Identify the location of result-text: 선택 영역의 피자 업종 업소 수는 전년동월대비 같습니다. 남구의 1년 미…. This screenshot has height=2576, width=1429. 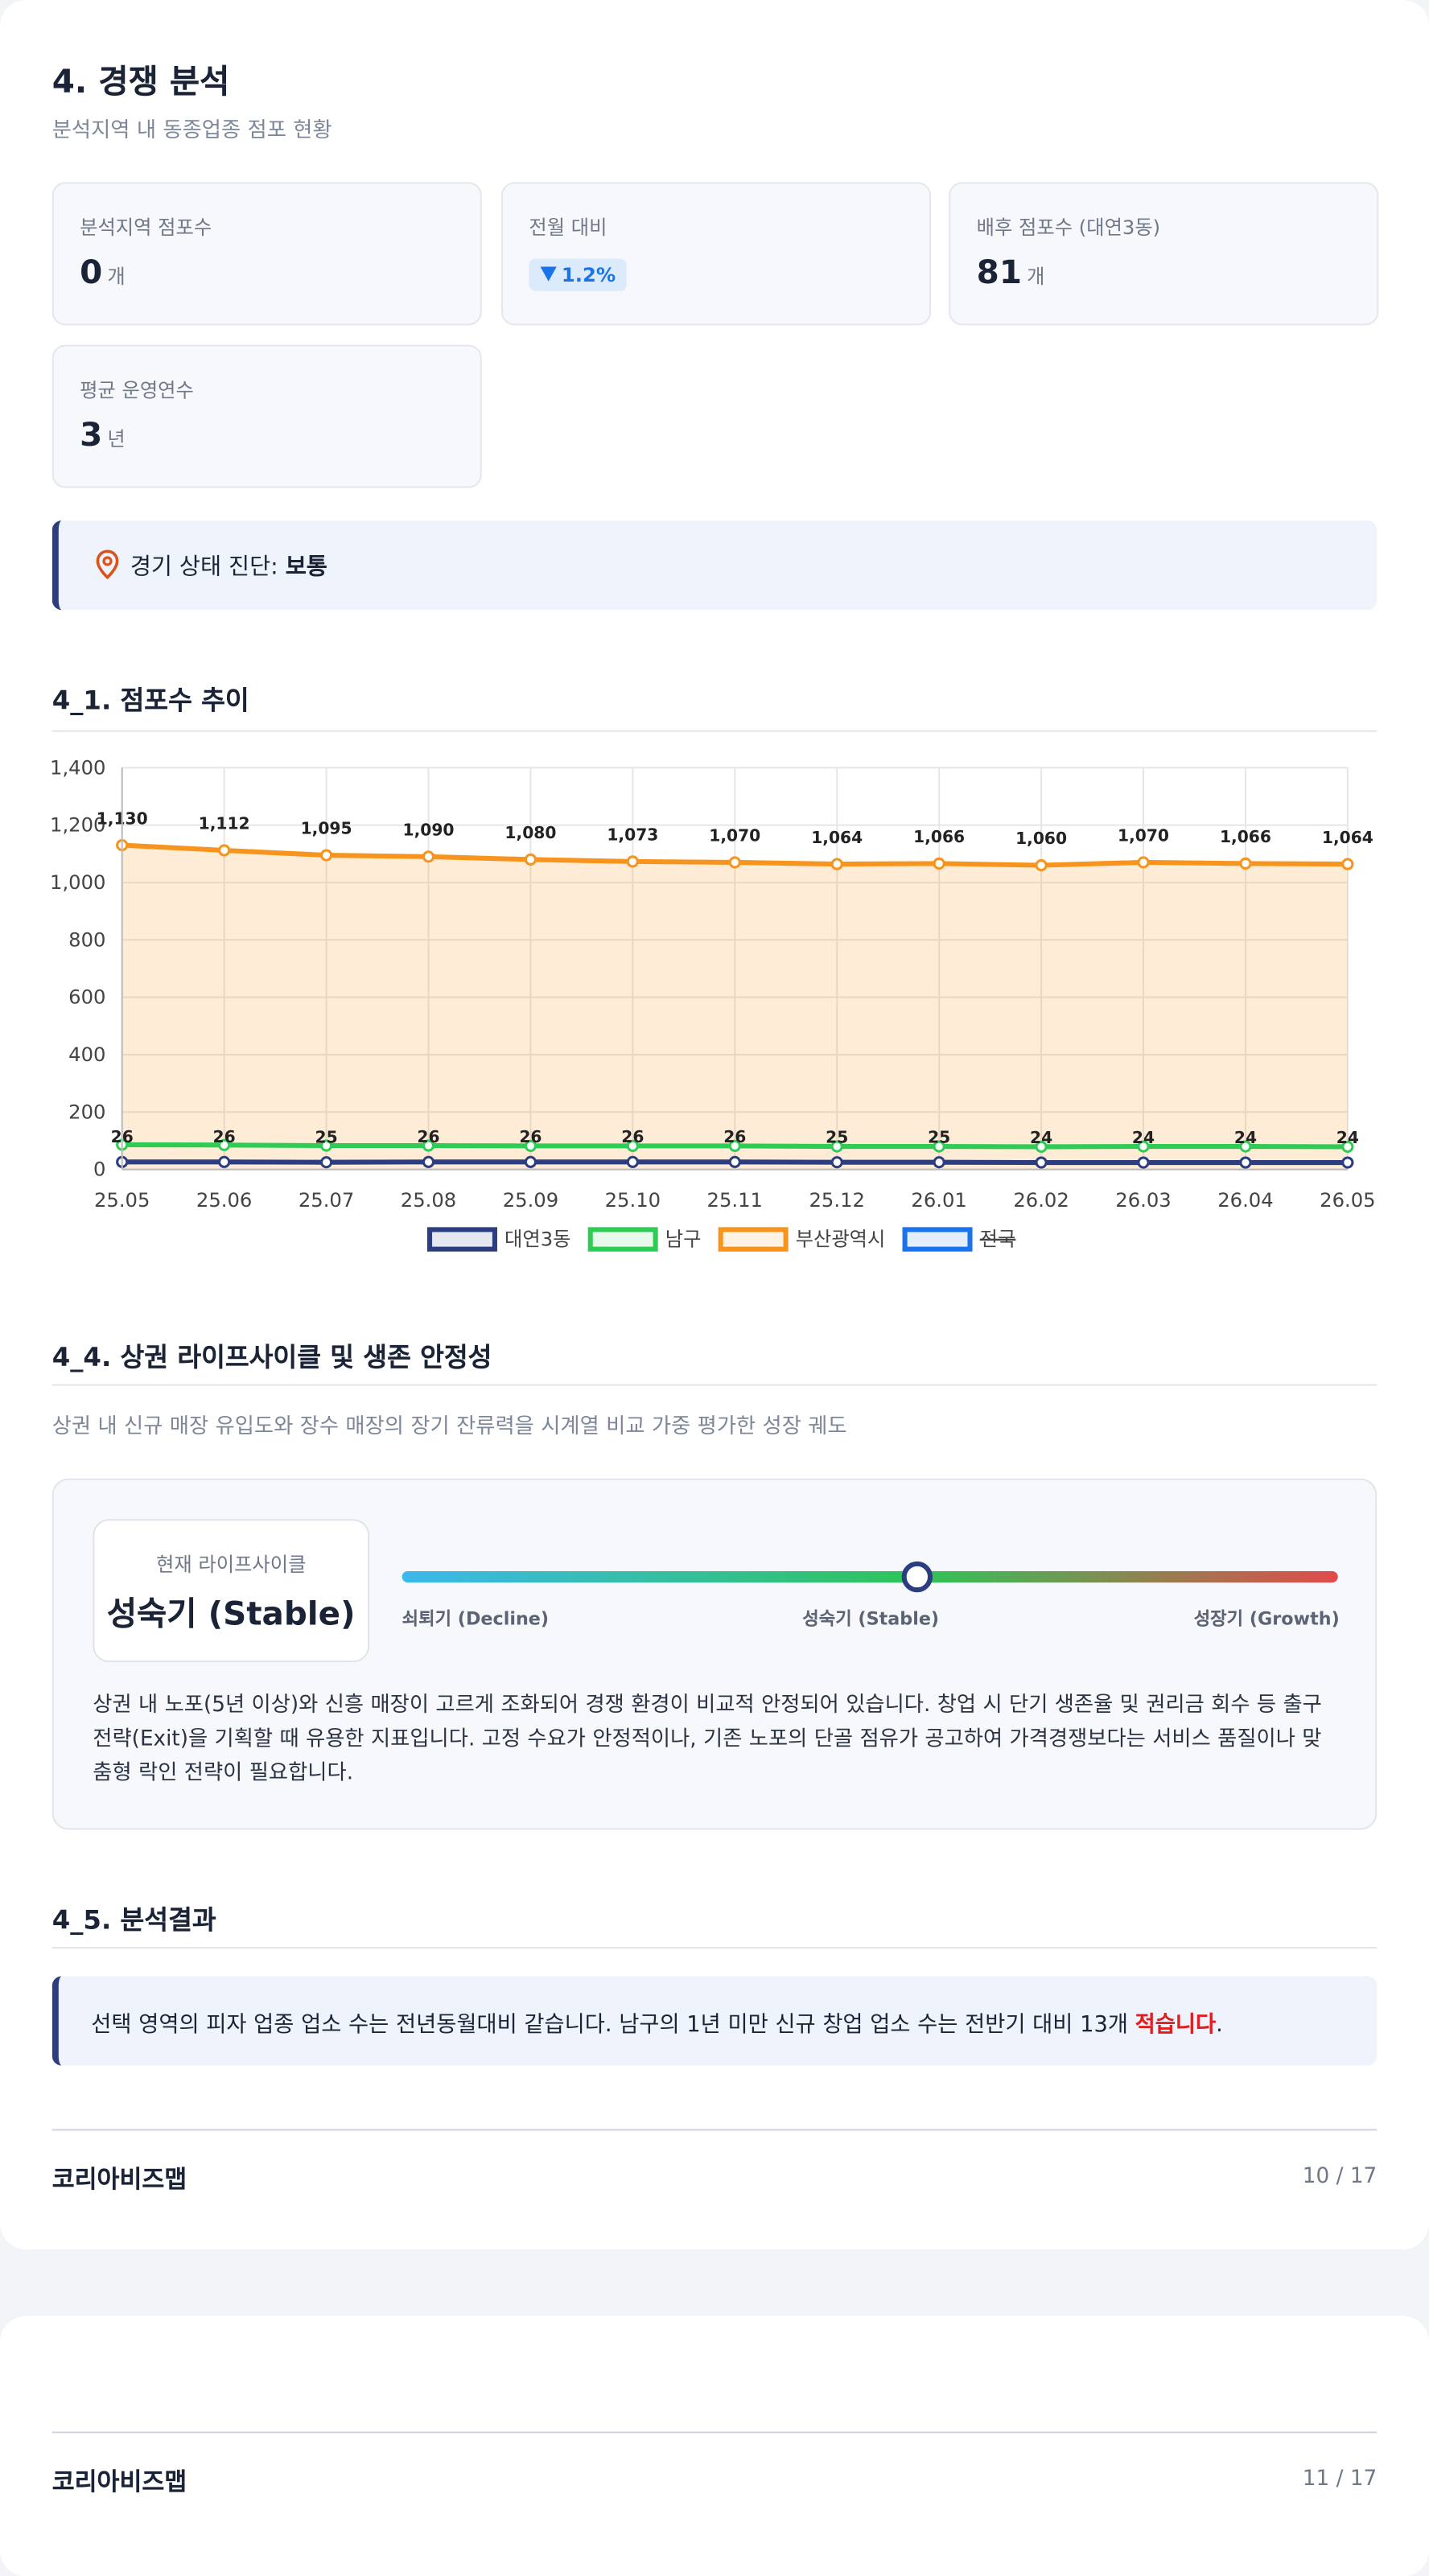
(657, 2022).